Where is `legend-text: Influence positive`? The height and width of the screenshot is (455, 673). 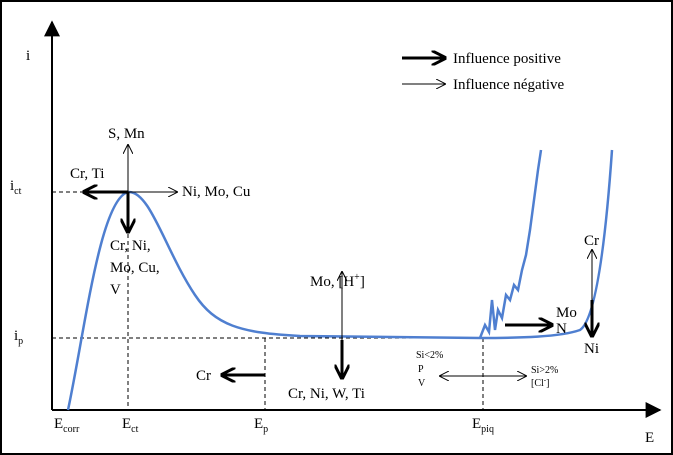 legend-text: Influence positive is located at coordinates (507, 59).